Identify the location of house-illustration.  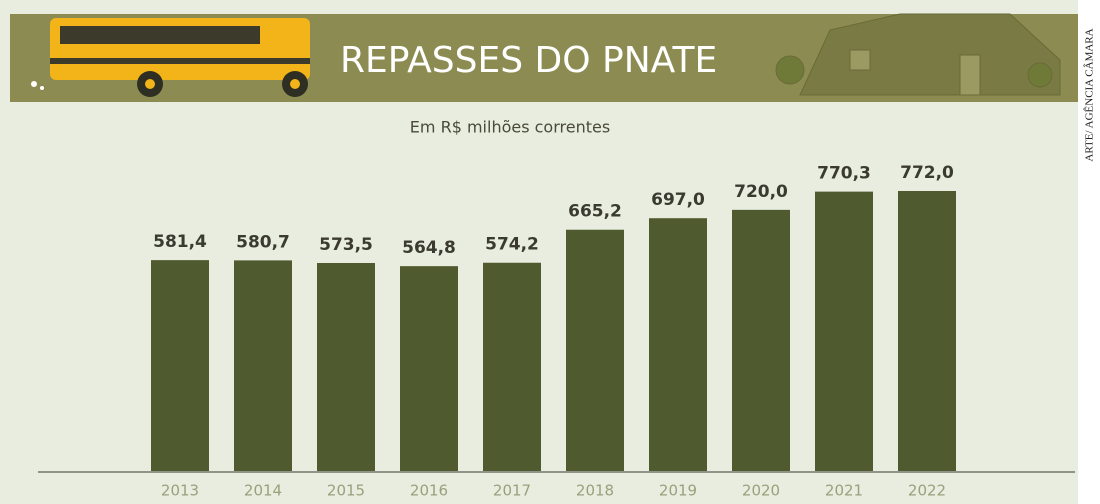
(918, 54).